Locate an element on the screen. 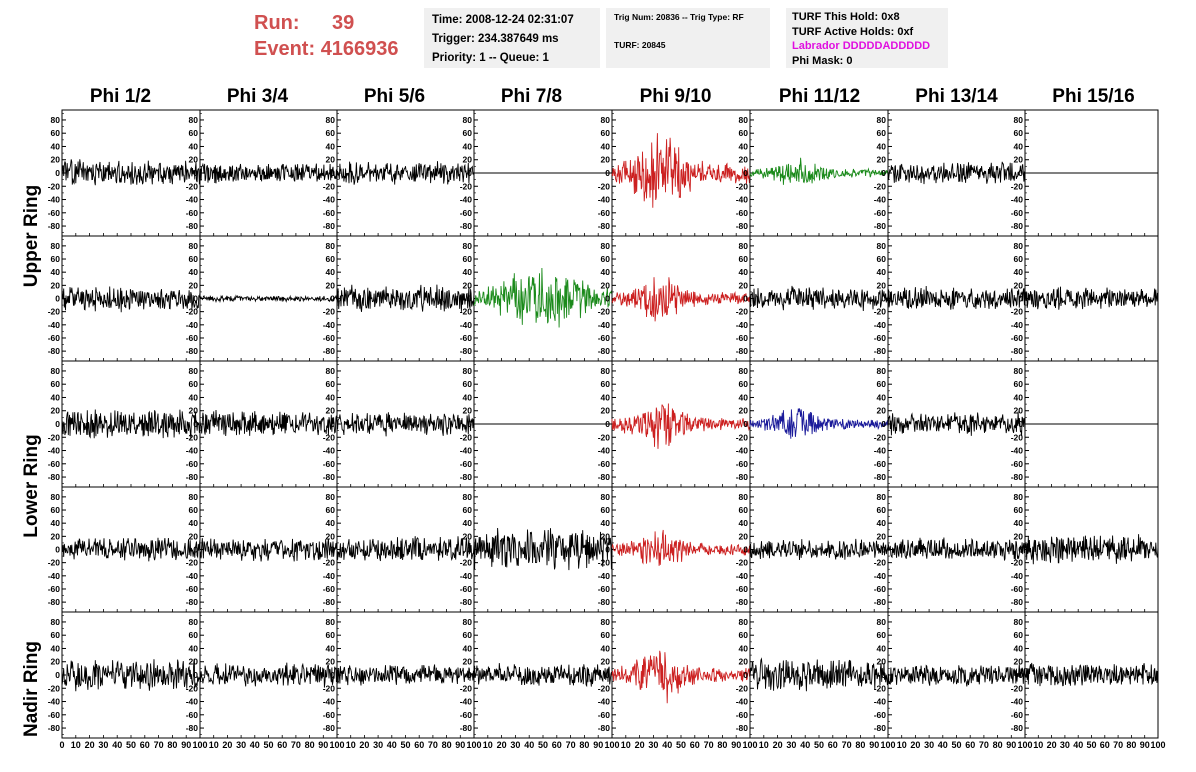 The height and width of the screenshot is (772, 1196). time-text: Time: 2008-12-24 02:31:07 is located at coordinates (503, 20).